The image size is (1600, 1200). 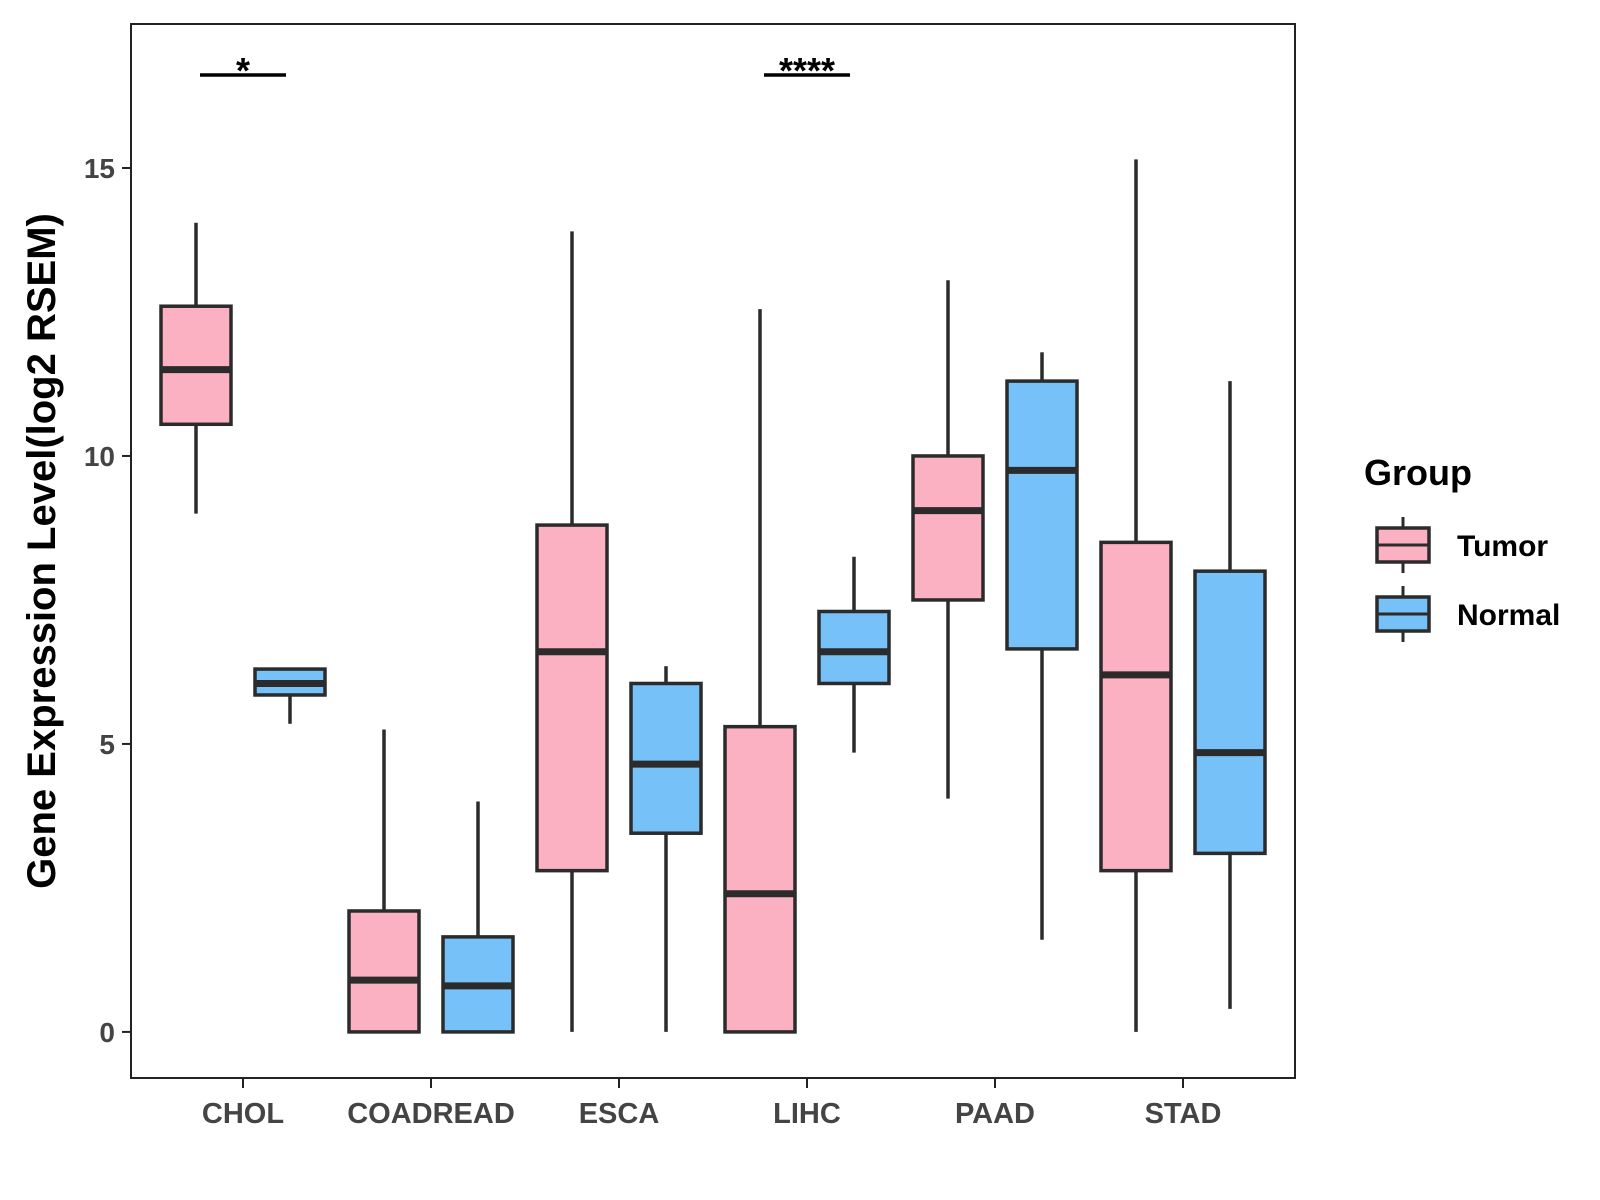 What do you see at coordinates (107, 1032) in the screenshot?
I see `y-tick-label: 0` at bounding box center [107, 1032].